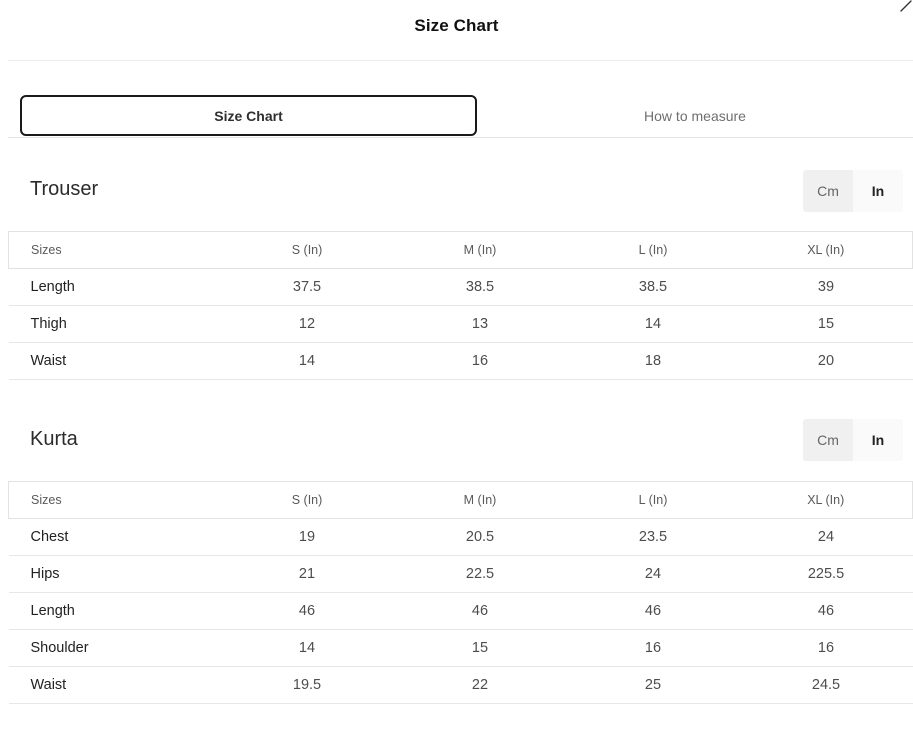 The width and height of the screenshot is (913, 748). Describe the element at coordinates (480, 537) in the screenshot. I see `cell-value: 20.5` at that location.